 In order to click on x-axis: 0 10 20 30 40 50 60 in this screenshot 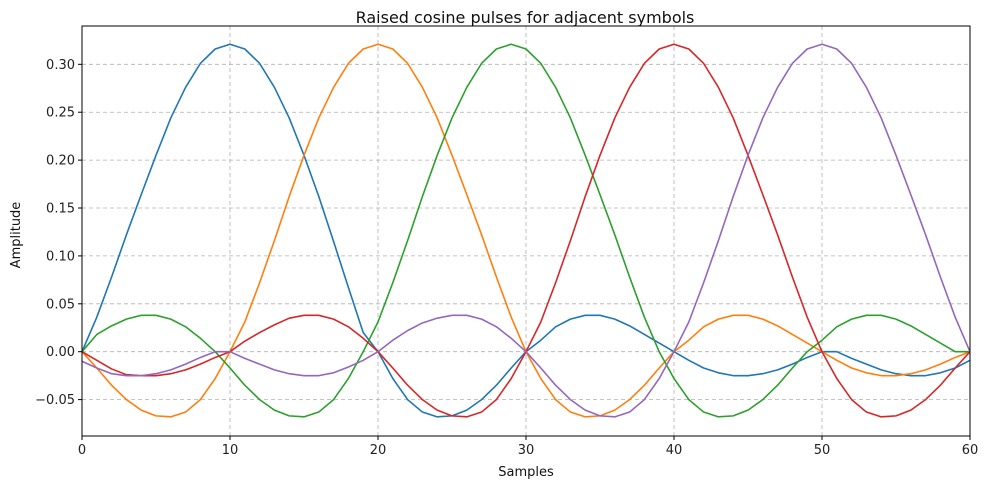, I will do `click(528, 447)`.